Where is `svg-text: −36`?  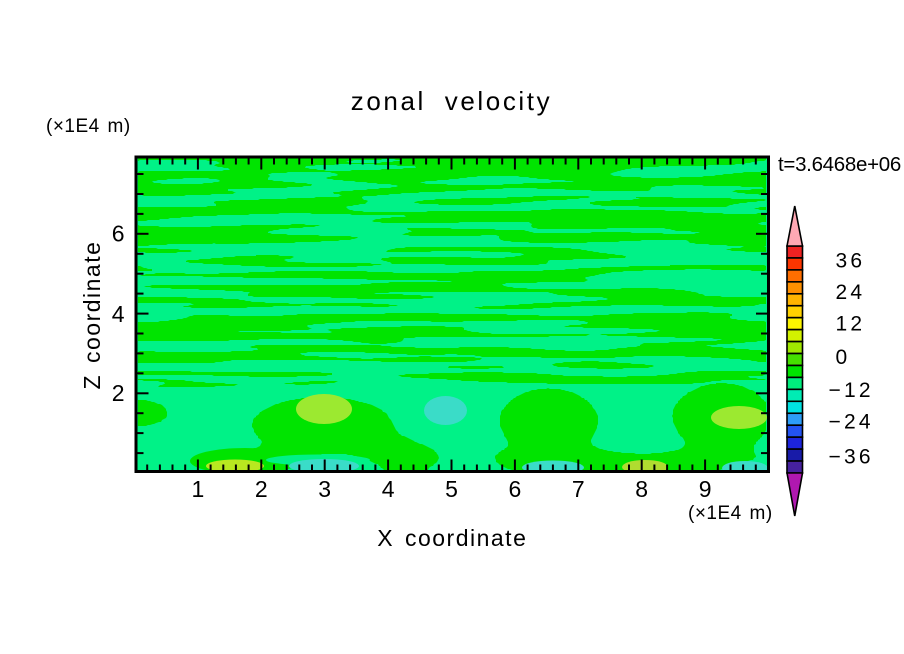
svg-text: −36 is located at coordinates (851, 457).